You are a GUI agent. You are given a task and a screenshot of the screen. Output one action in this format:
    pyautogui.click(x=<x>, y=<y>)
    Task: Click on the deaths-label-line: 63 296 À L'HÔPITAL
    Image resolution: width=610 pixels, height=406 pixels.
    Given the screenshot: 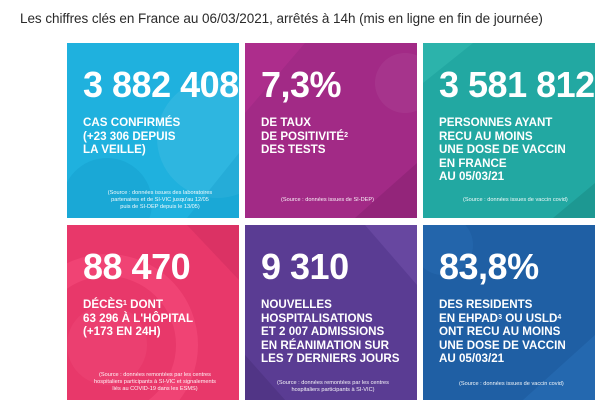 What is the action you would take?
    pyautogui.click(x=138, y=318)
    